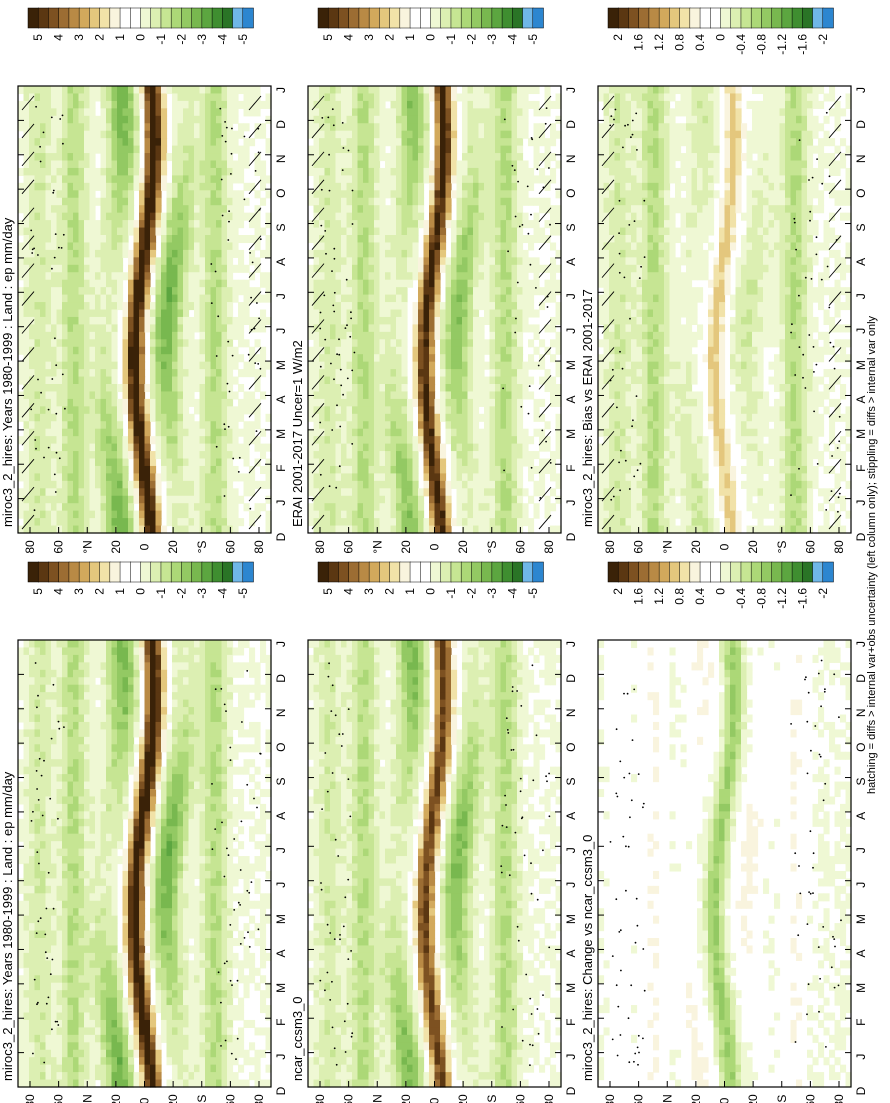 The height and width of the screenshot is (1103, 890). I want to click on month-tick-label: D, so click(281, 536).